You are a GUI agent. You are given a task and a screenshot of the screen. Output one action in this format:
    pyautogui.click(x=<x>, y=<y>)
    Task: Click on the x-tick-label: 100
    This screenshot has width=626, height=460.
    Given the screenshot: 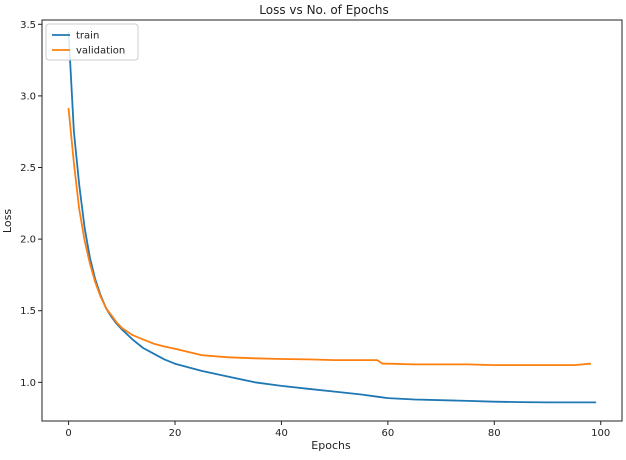 What is the action you would take?
    pyautogui.click(x=600, y=433)
    